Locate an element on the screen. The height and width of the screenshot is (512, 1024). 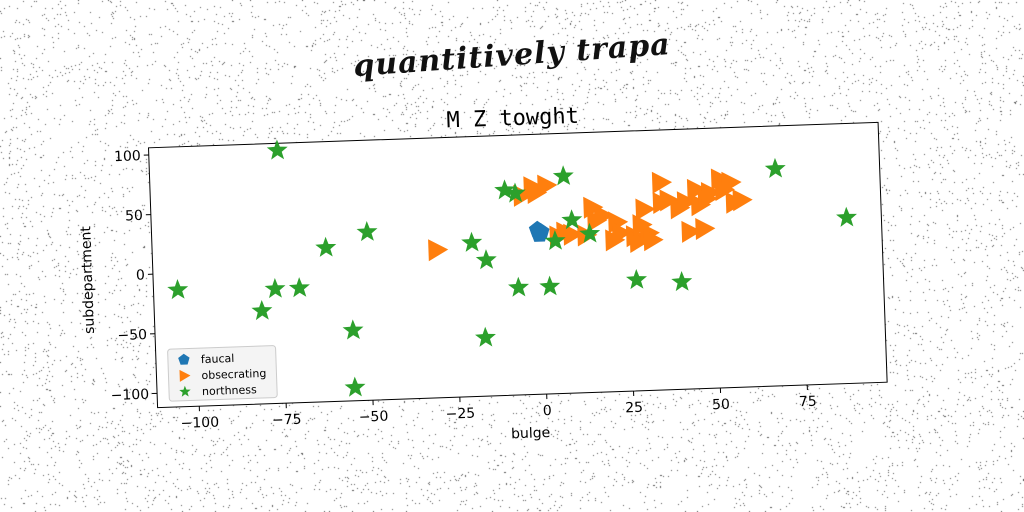
legend-marker-obsecrating is located at coordinates (185, 375).